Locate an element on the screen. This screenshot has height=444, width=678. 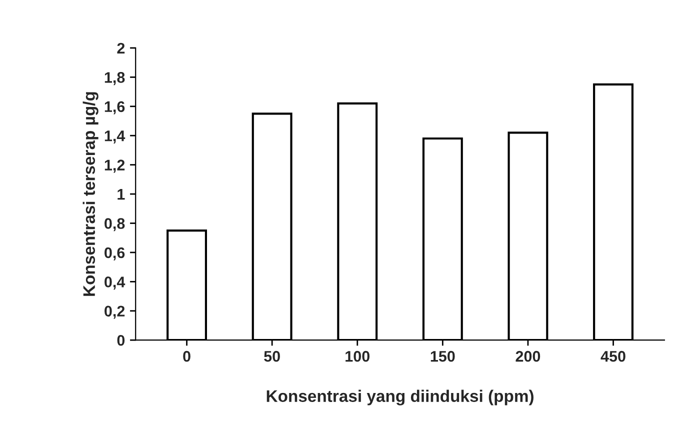
x-tick-label: 50 is located at coordinates (272, 356).